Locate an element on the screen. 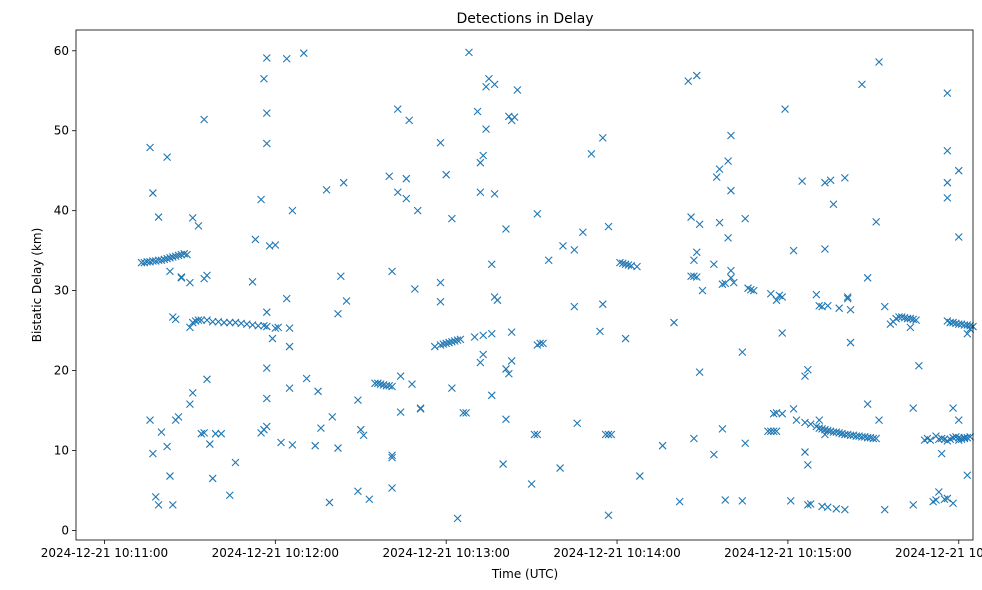 This screenshot has height=590, width=982. x-tick-label: 2024-12-21 10:16:00 is located at coordinates (938, 553).